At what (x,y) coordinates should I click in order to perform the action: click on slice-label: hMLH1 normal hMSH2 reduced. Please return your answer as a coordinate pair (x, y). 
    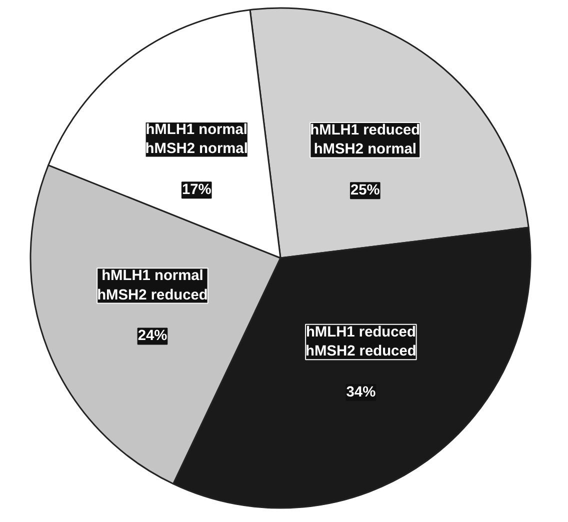
    Looking at the image, I should click on (152, 286).